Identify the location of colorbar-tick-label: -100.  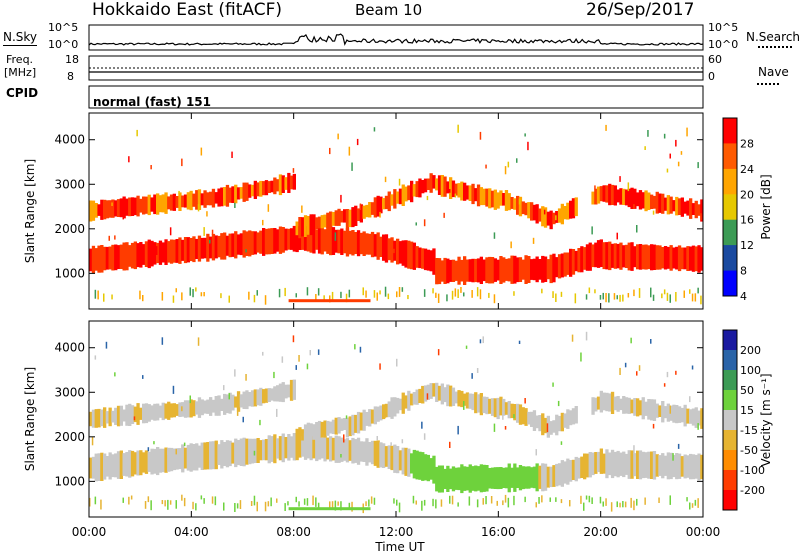
(752, 470).